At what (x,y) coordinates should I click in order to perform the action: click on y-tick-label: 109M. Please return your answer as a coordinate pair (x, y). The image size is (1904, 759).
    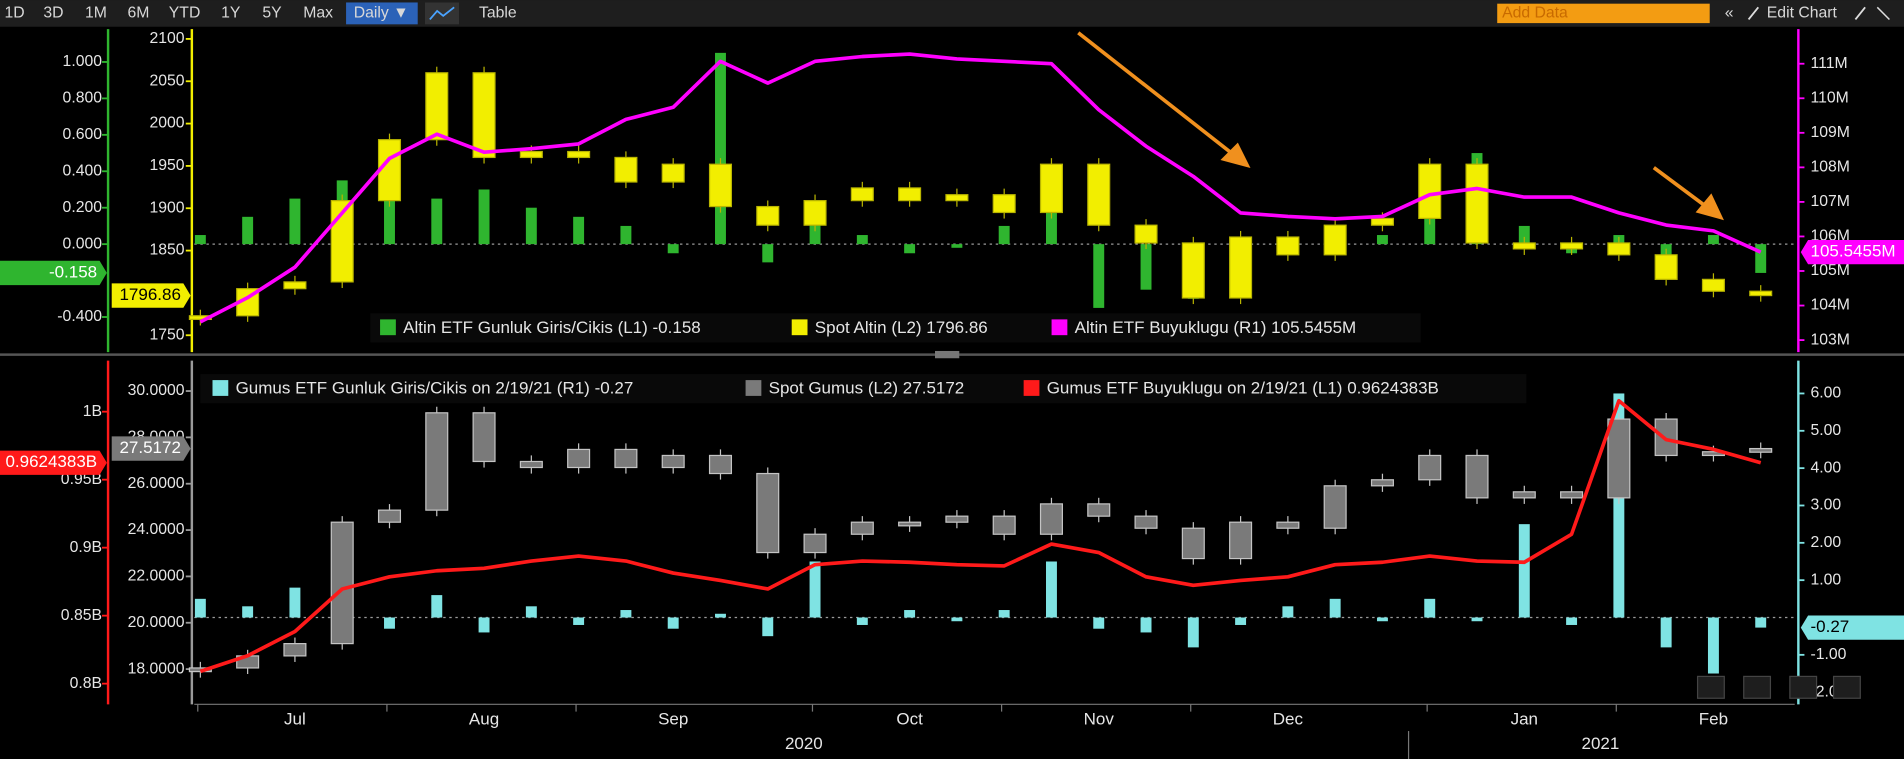
    Looking at the image, I should click on (1830, 132).